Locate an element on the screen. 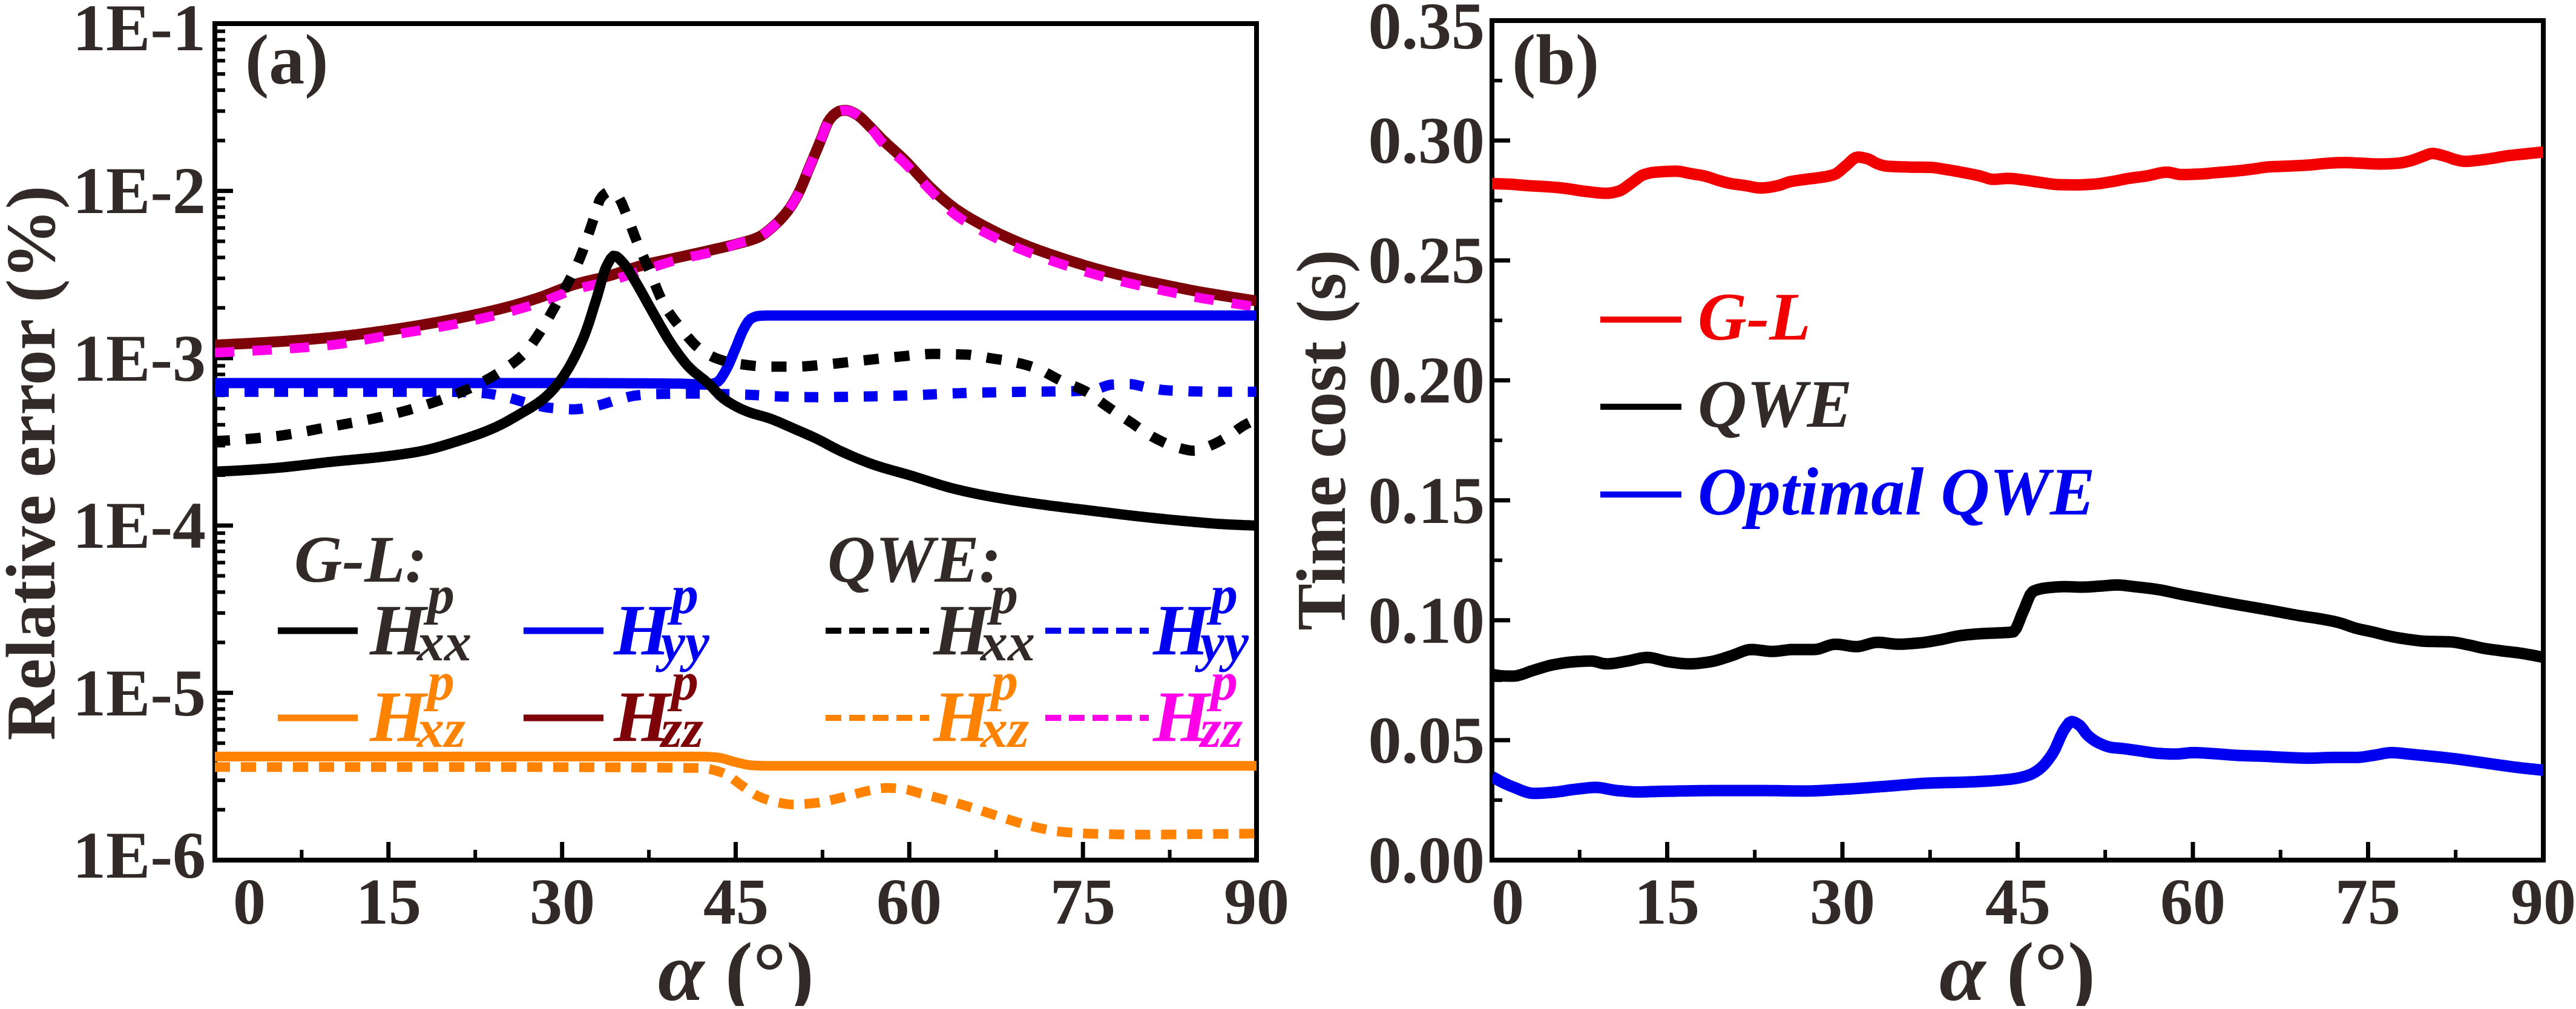 This screenshot has width=2576, height=1009. svg-text: (b) is located at coordinates (1555, 59).